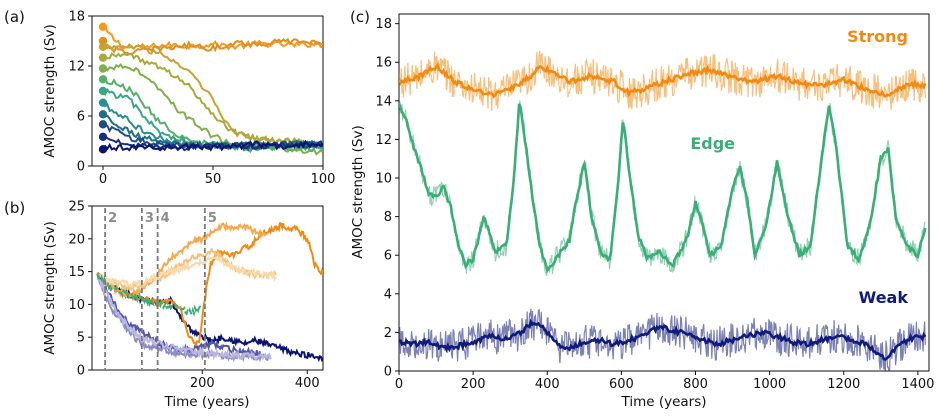  What do you see at coordinates (255, 380) in the screenshot?
I see `panel-b-x-ticks: 200 400` at bounding box center [255, 380].